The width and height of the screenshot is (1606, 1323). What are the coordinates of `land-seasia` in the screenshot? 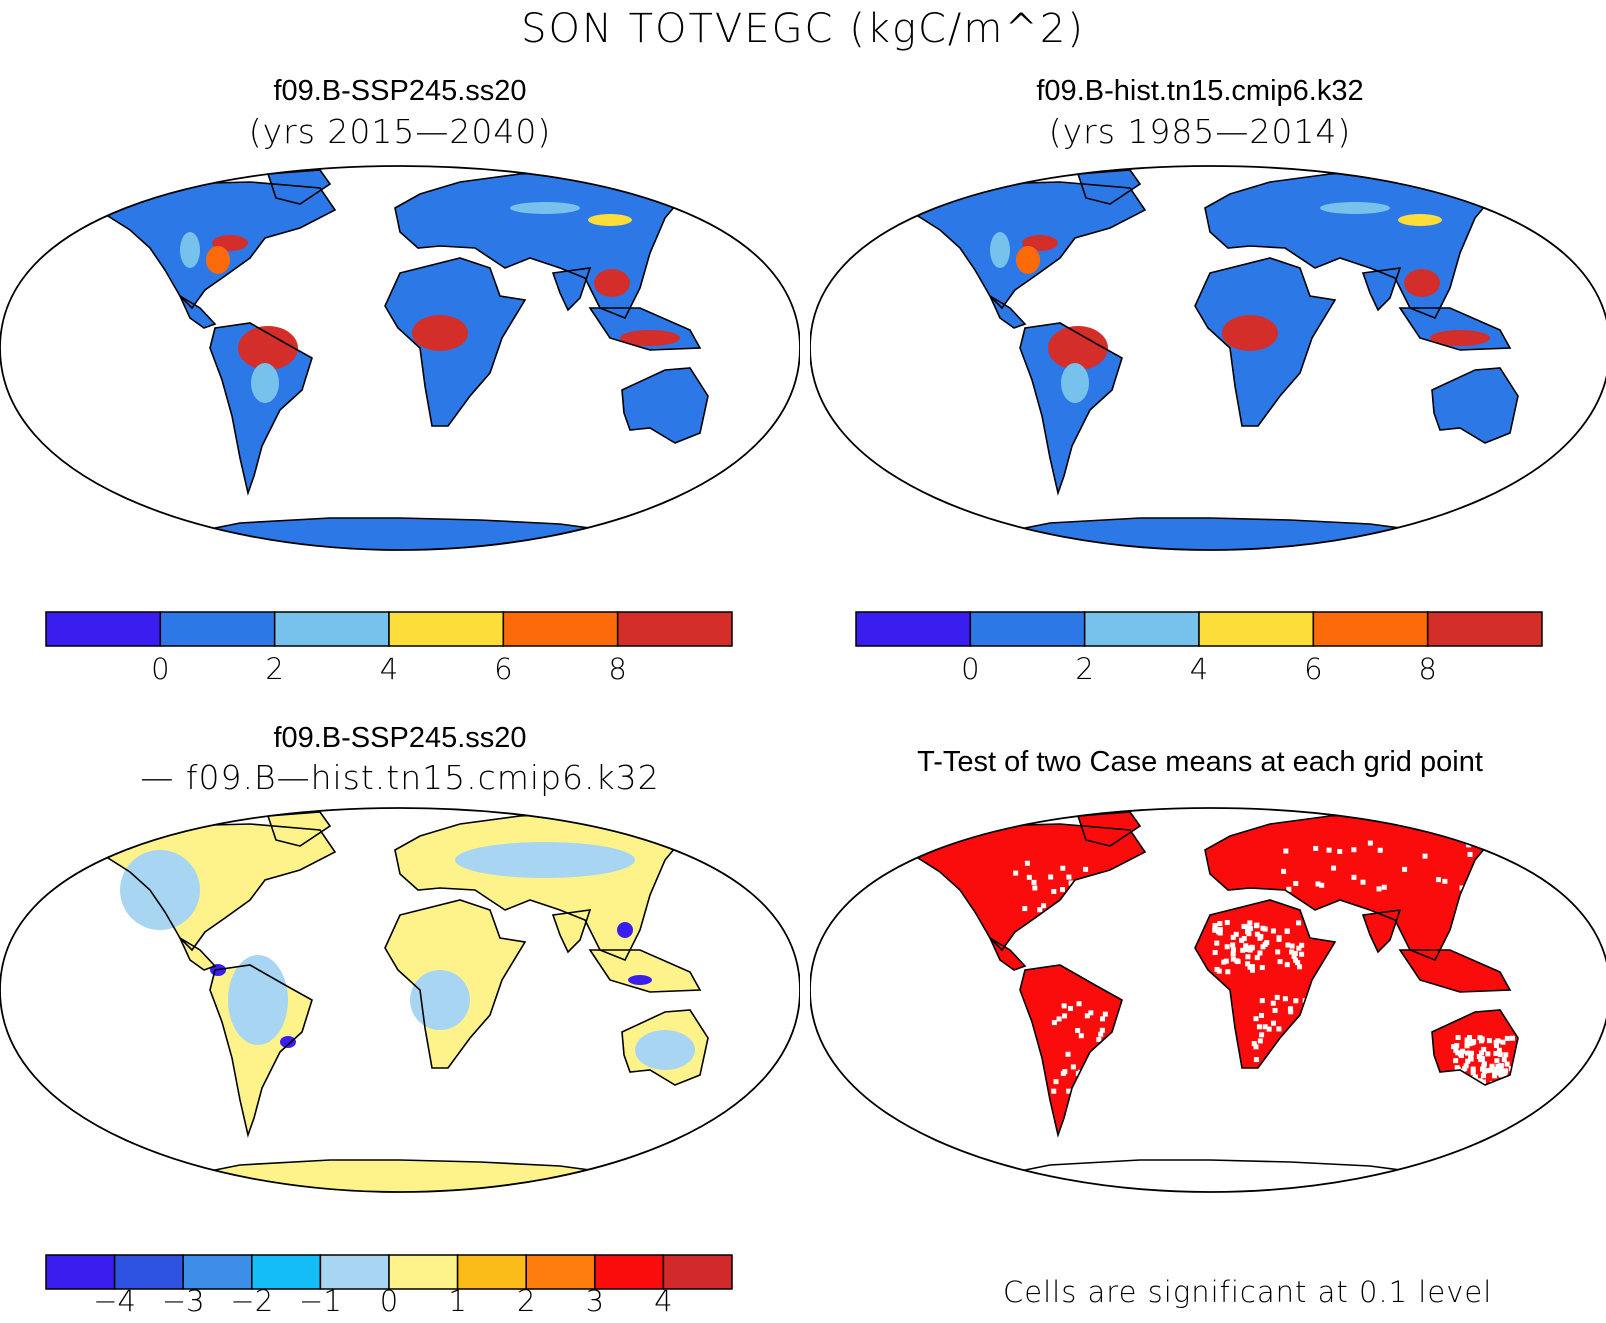 It's located at (645, 971).